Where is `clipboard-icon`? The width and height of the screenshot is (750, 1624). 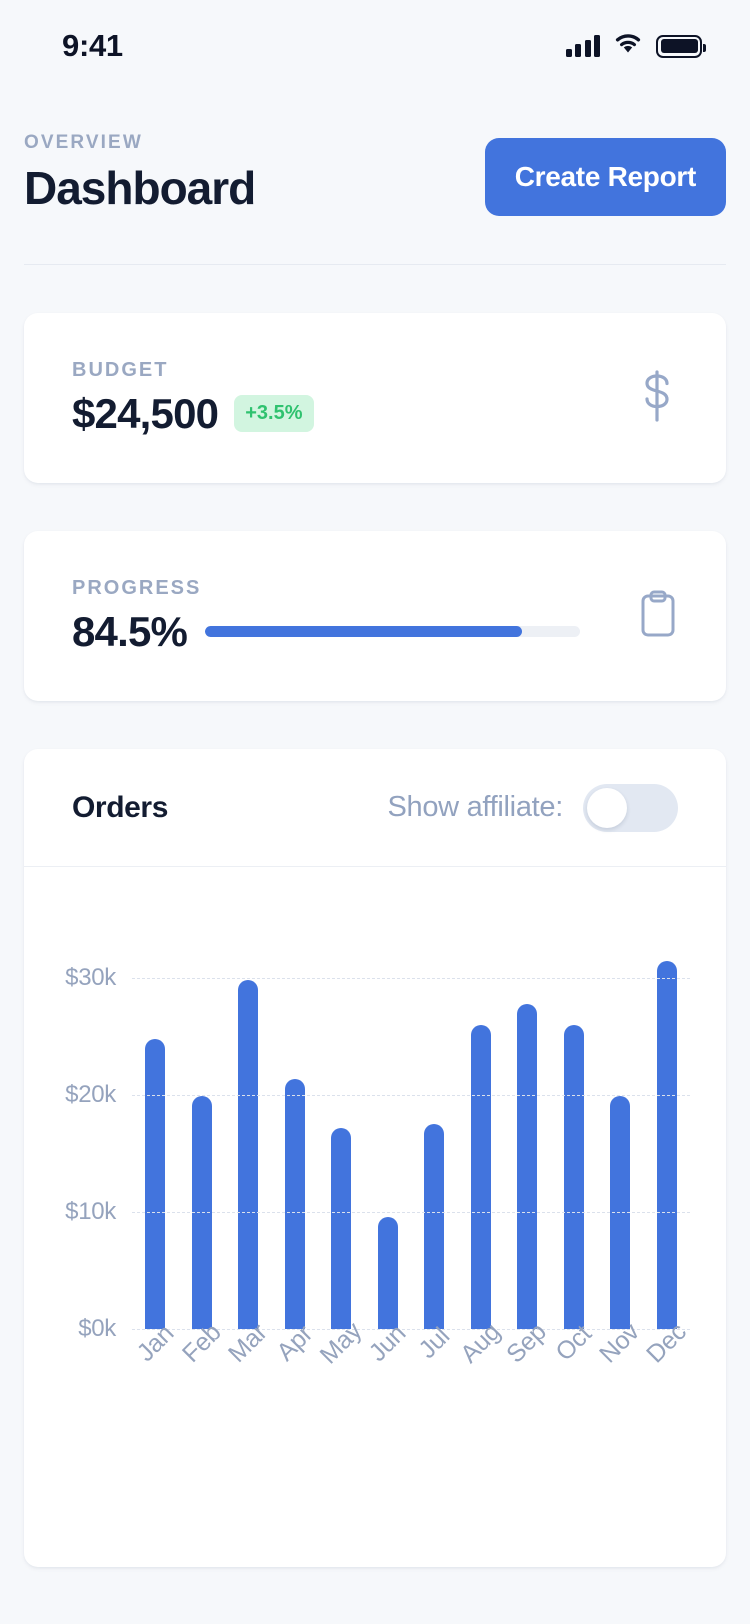 clipboard-icon is located at coordinates (658, 616).